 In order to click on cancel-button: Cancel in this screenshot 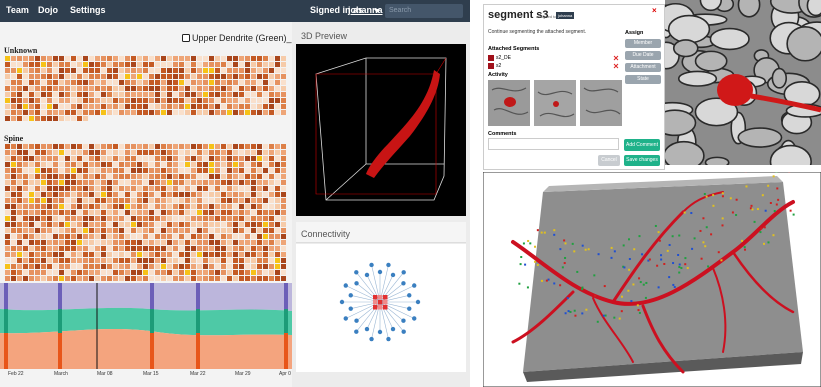, I will do `click(609, 160)`.